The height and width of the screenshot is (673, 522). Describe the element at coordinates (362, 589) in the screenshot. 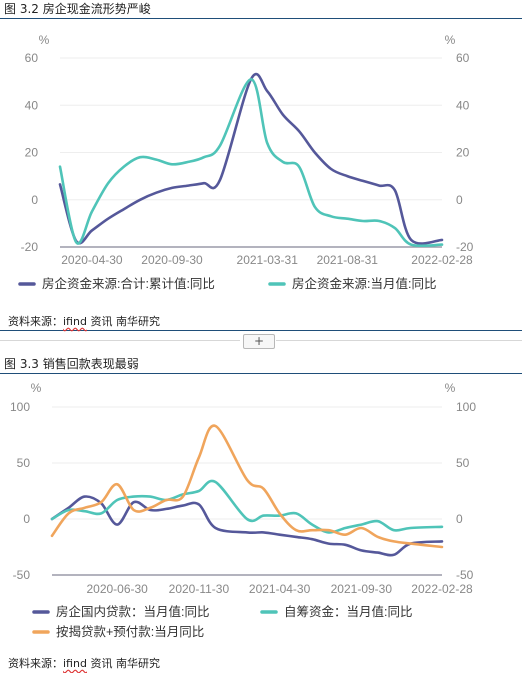

I see `x-tick-label: 2021-09-30` at that location.